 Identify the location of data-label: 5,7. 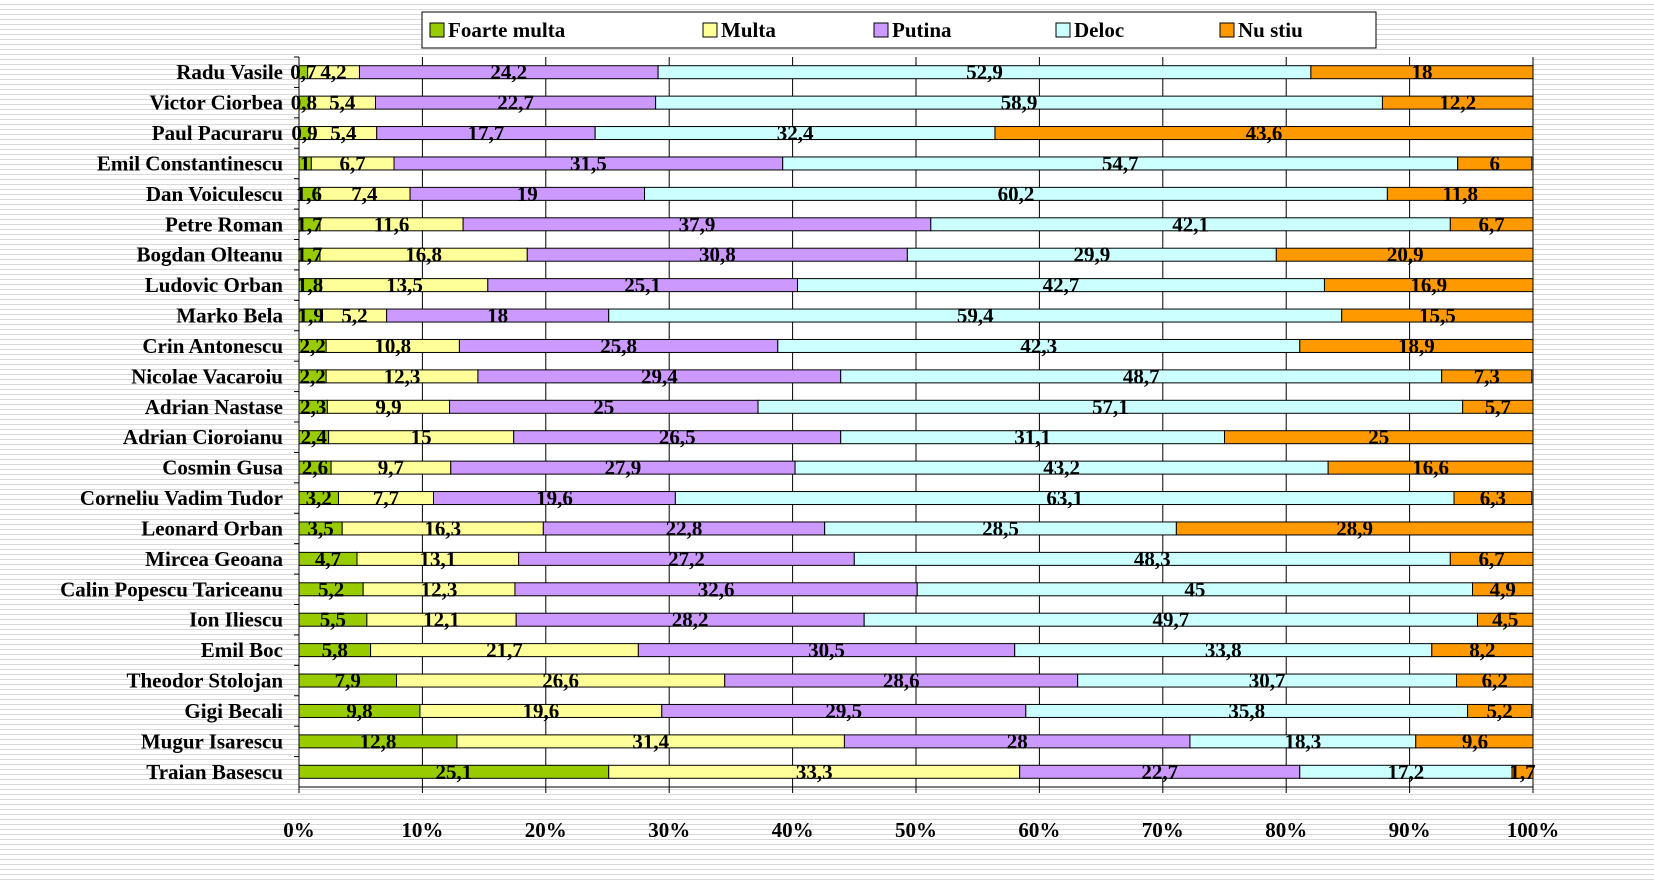
(1498, 407).